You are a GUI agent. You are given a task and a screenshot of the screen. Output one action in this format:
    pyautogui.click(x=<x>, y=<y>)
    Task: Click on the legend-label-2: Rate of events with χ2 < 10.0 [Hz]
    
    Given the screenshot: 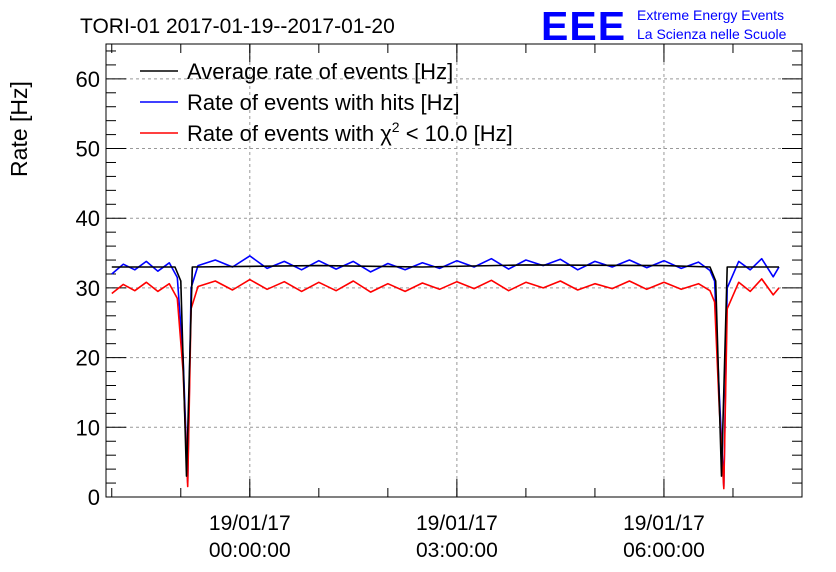 What is the action you would take?
    pyautogui.click(x=350, y=132)
    